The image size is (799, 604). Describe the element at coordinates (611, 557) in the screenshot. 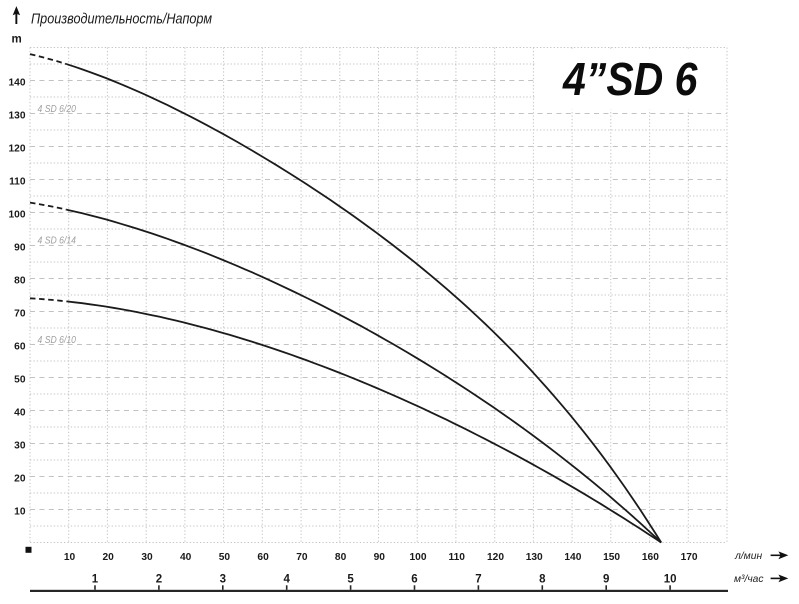

I see `svg-text: 150` at that location.